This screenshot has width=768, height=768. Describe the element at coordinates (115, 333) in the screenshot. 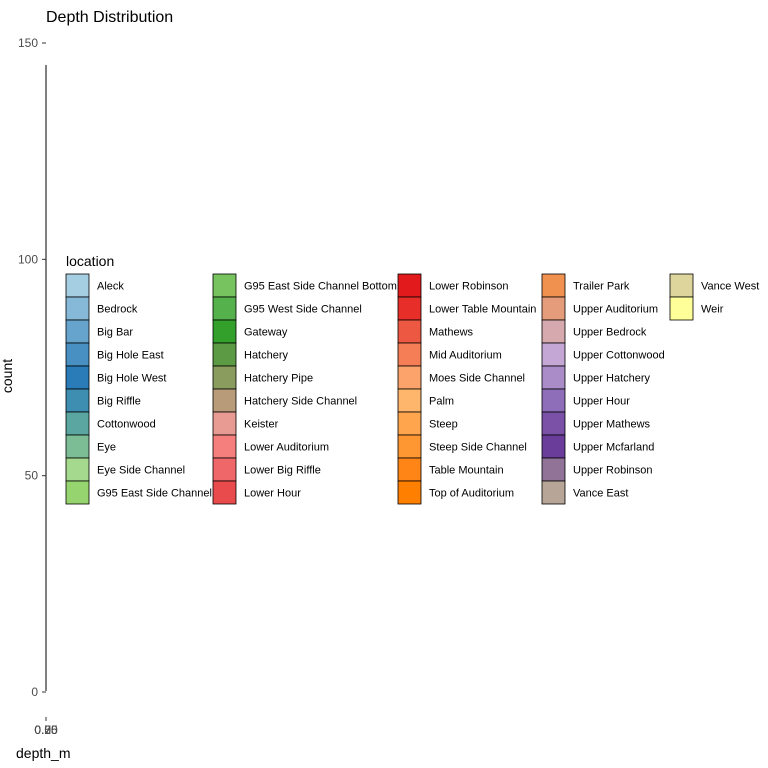

I see `legend-item-label: Big Bar` at that location.